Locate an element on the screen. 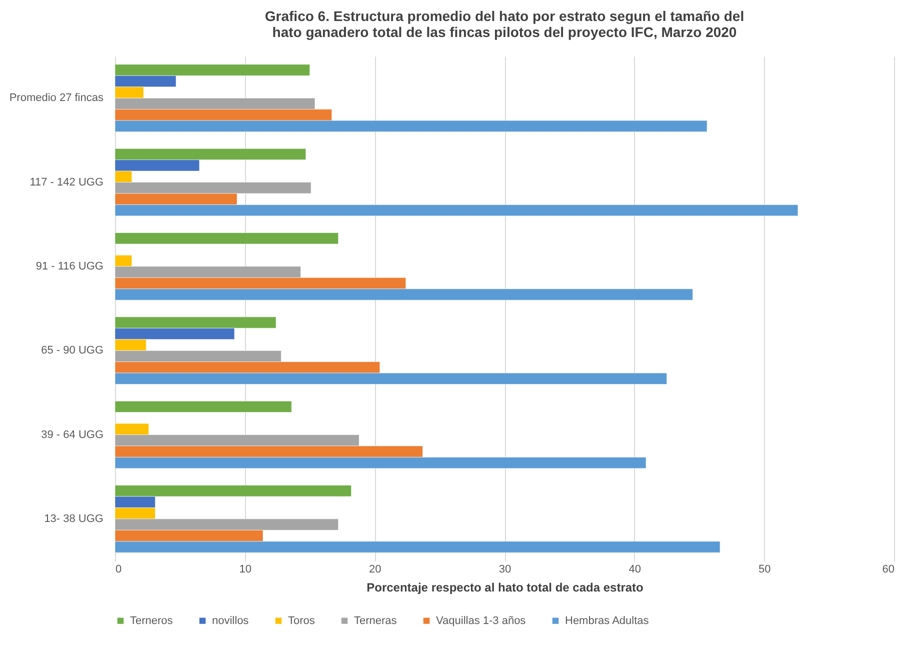  legend-label: Terneros is located at coordinates (152, 620).